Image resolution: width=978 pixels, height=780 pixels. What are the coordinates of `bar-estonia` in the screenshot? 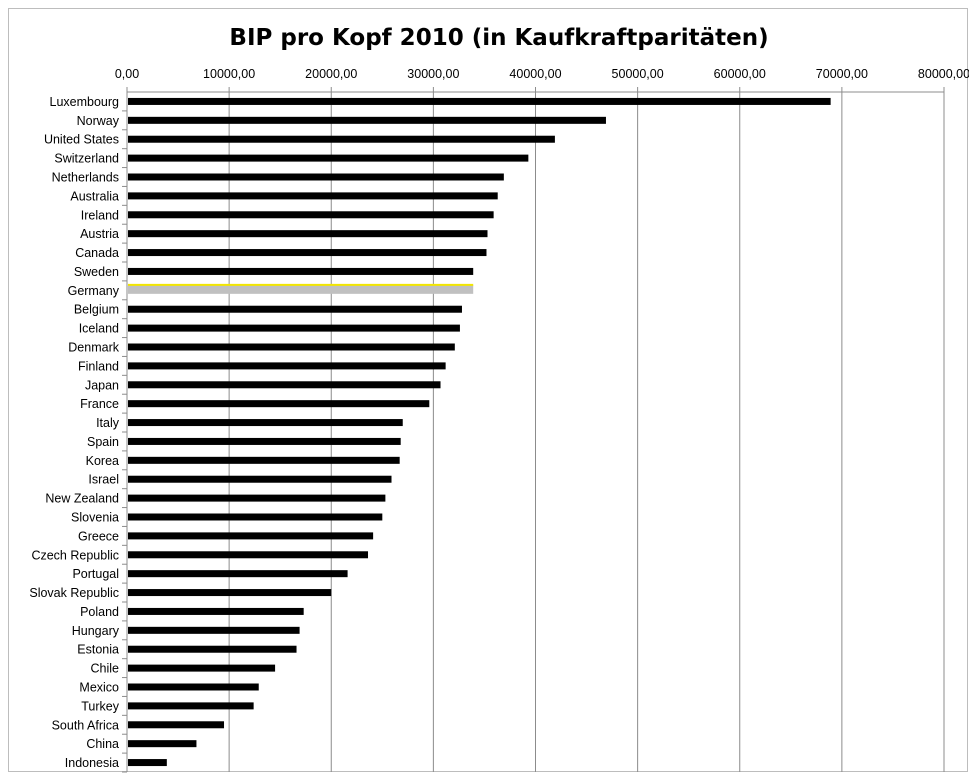 It's located at (212, 649).